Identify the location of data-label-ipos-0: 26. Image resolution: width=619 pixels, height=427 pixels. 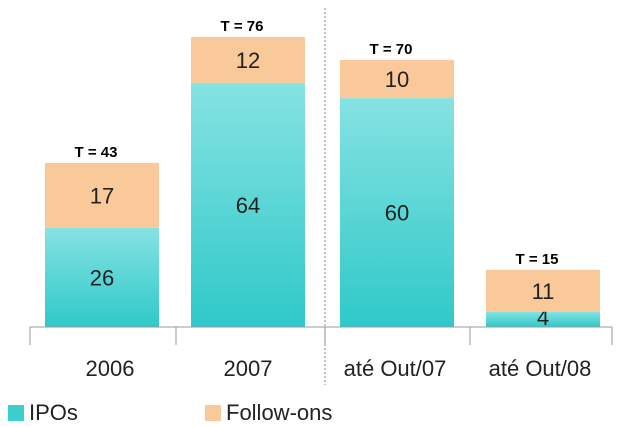
(102, 277).